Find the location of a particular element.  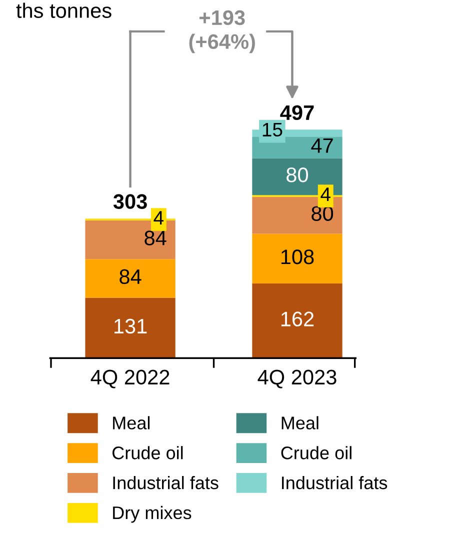

data-label: 15 is located at coordinates (272, 129).